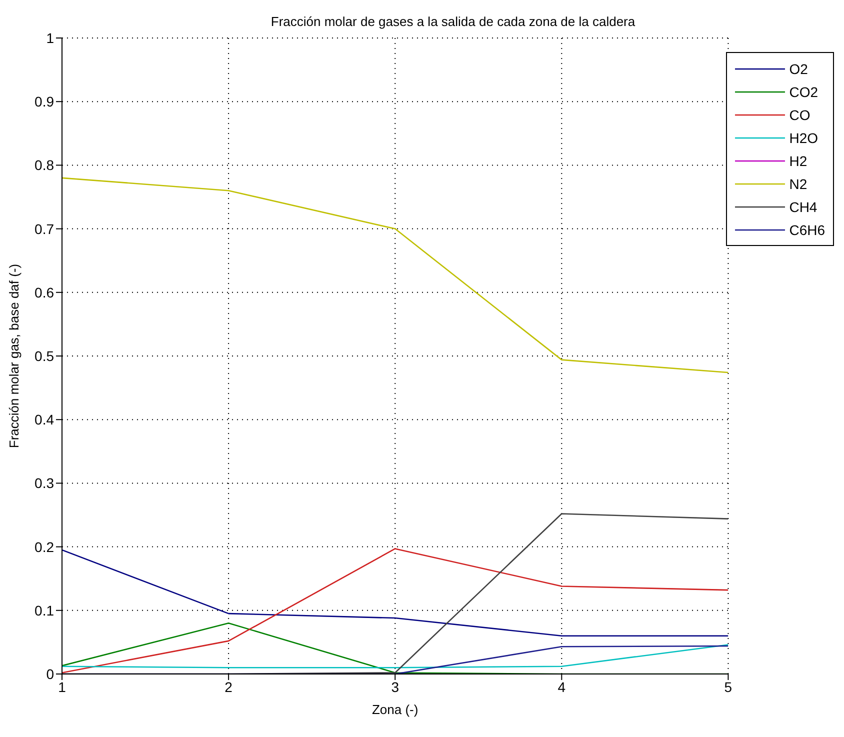 The width and height of the screenshot is (844, 737). What do you see at coordinates (803, 138) in the screenshot?
I see `legend-label: H2O` at bounding box center [803, 138].